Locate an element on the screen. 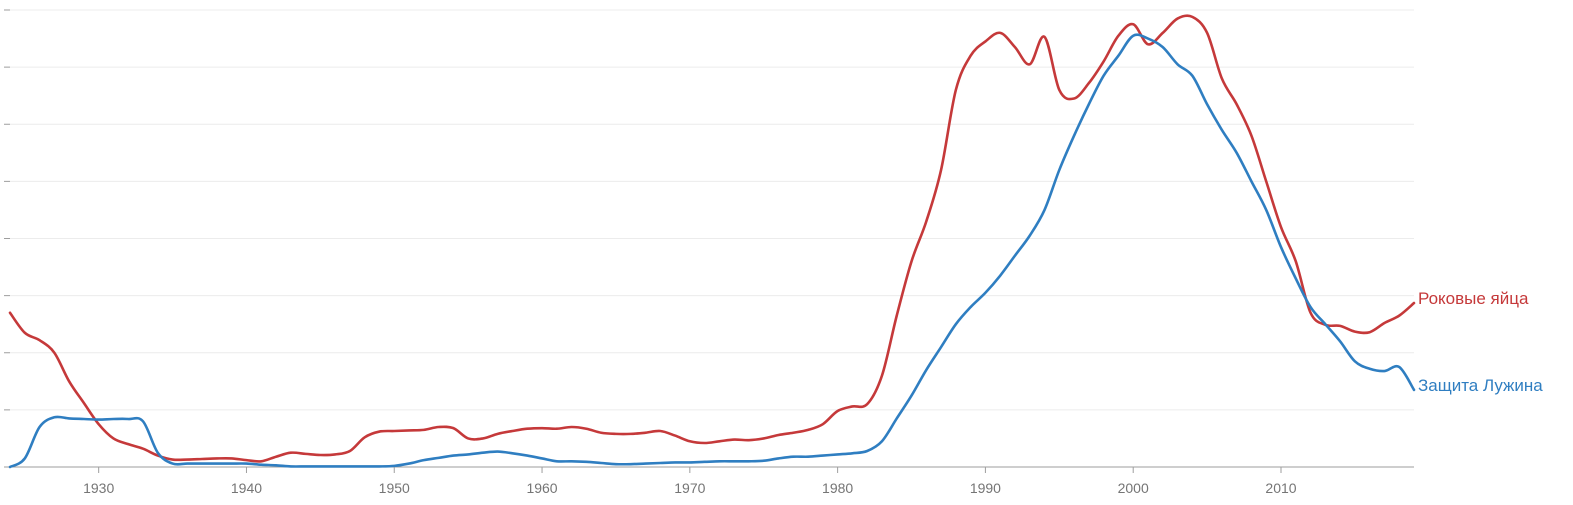 The width and height of the screenshot is (1573, 505). x-tick-label: 1960 is located at coordinates (541, 488).